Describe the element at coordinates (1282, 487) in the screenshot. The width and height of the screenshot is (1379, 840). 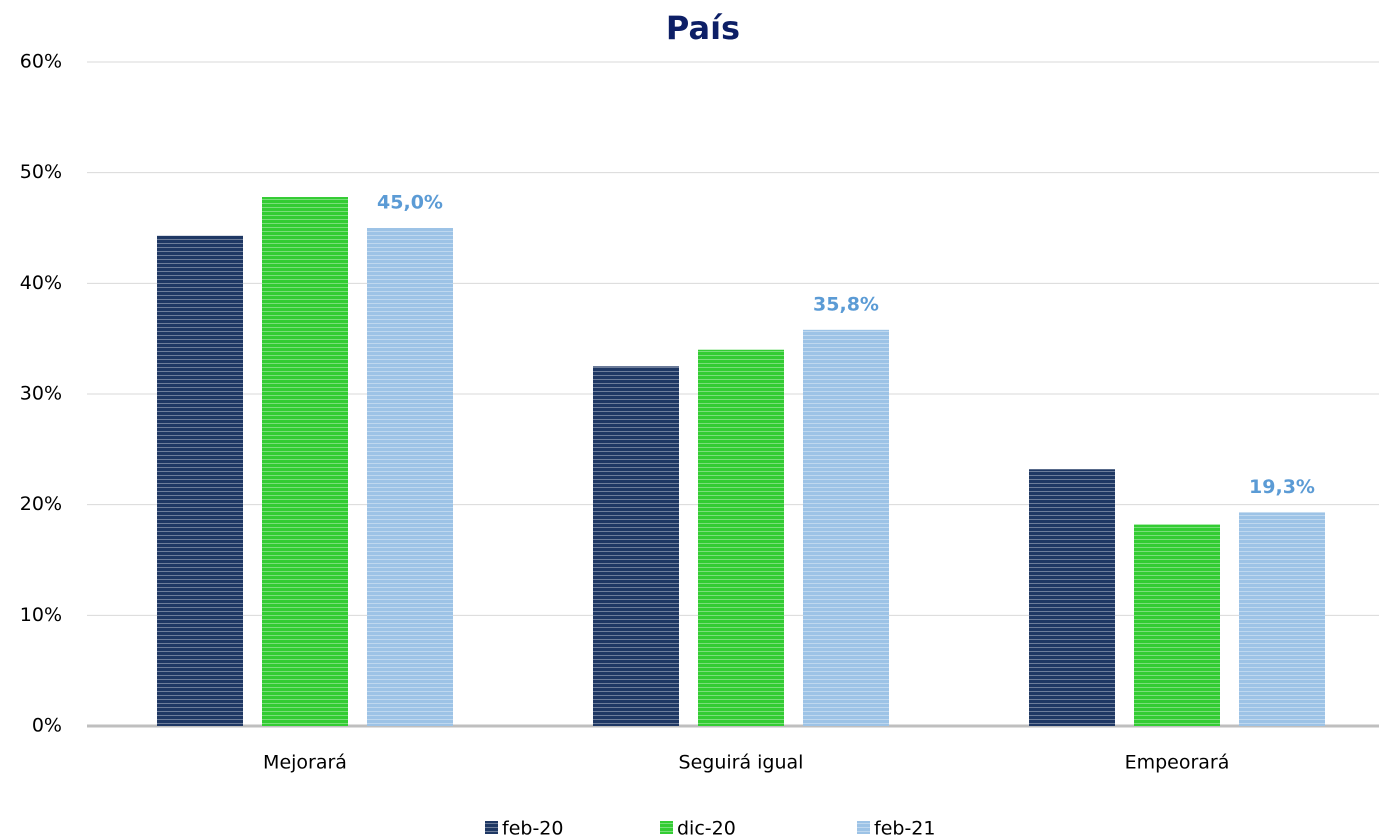
I see `value-label: 19,3%` at that location.